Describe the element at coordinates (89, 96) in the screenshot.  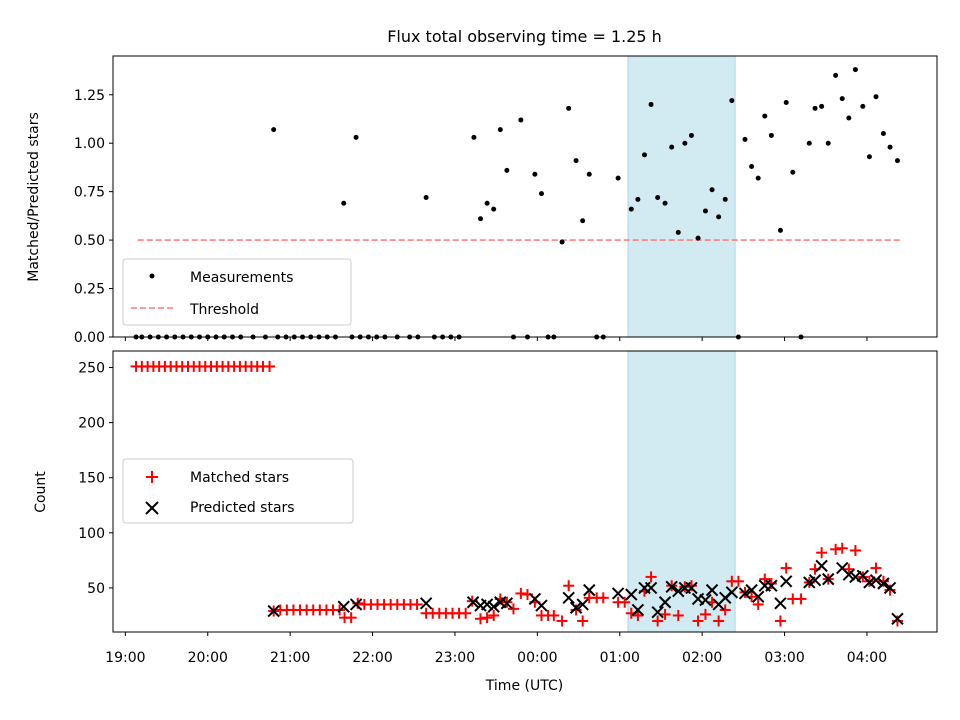
I see `ratio-y-tick-label: 1.25` at that location.